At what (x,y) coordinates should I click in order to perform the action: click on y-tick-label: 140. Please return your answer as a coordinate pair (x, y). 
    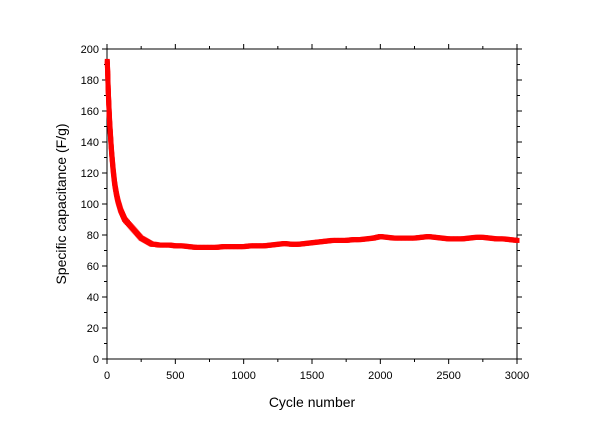
    Looking at the image, I should click on (90, 143).